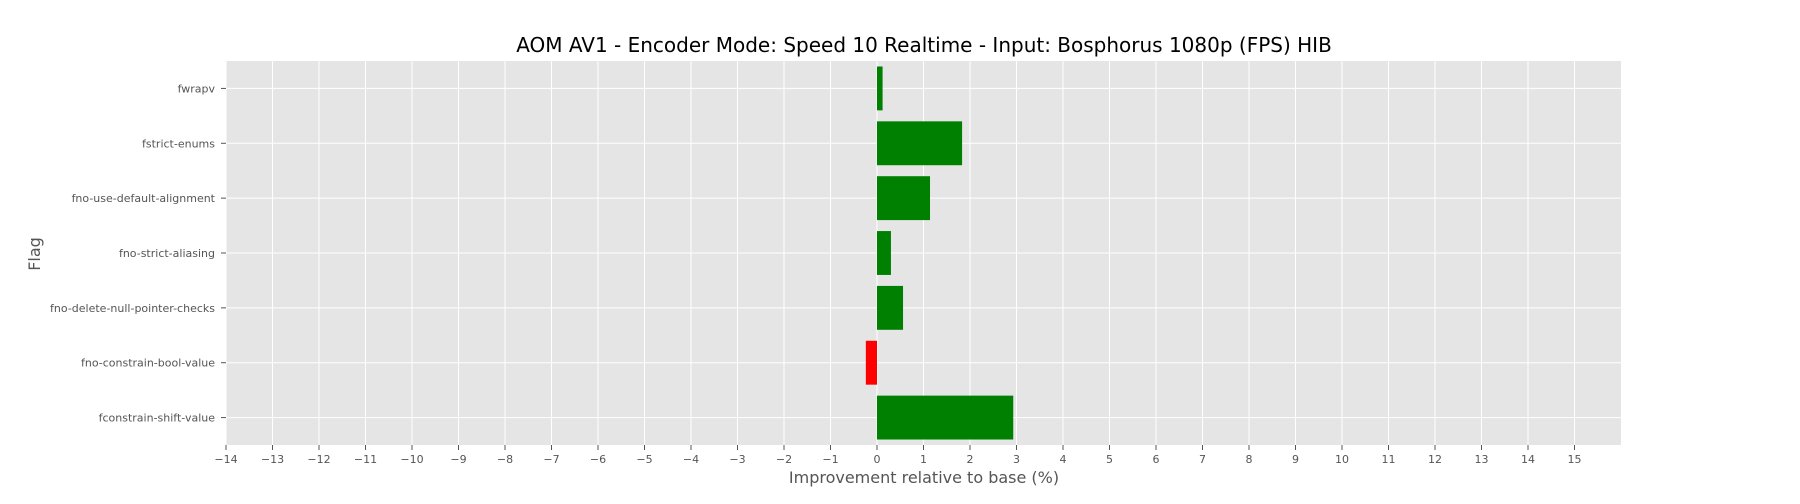 This screenshot has width=1800, height=504. Describe the element at coordinates (880, 88) in the screenshot. I see `bar-fwrapv` at that location.